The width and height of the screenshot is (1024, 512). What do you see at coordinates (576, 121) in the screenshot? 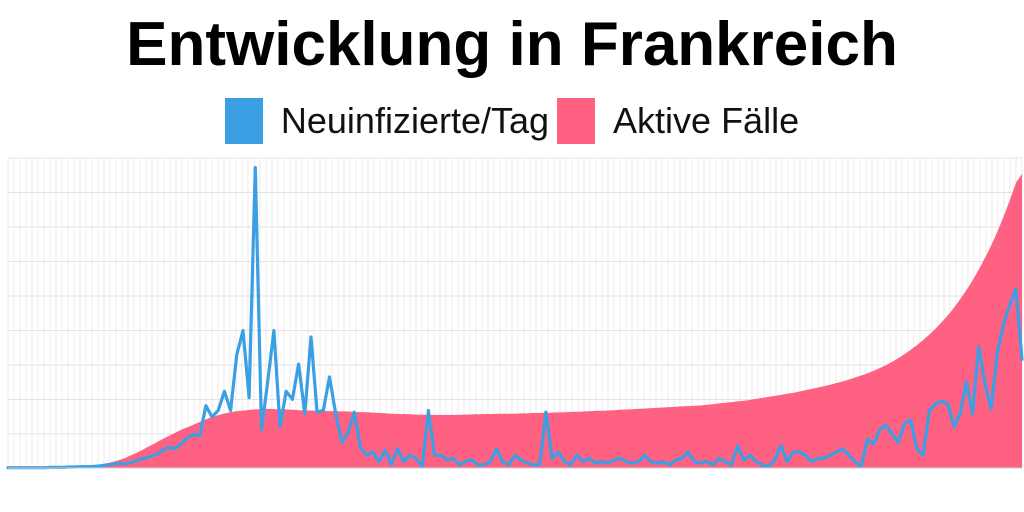
I see `legend-swatch-active-cases` at bounding box center [576, 121].